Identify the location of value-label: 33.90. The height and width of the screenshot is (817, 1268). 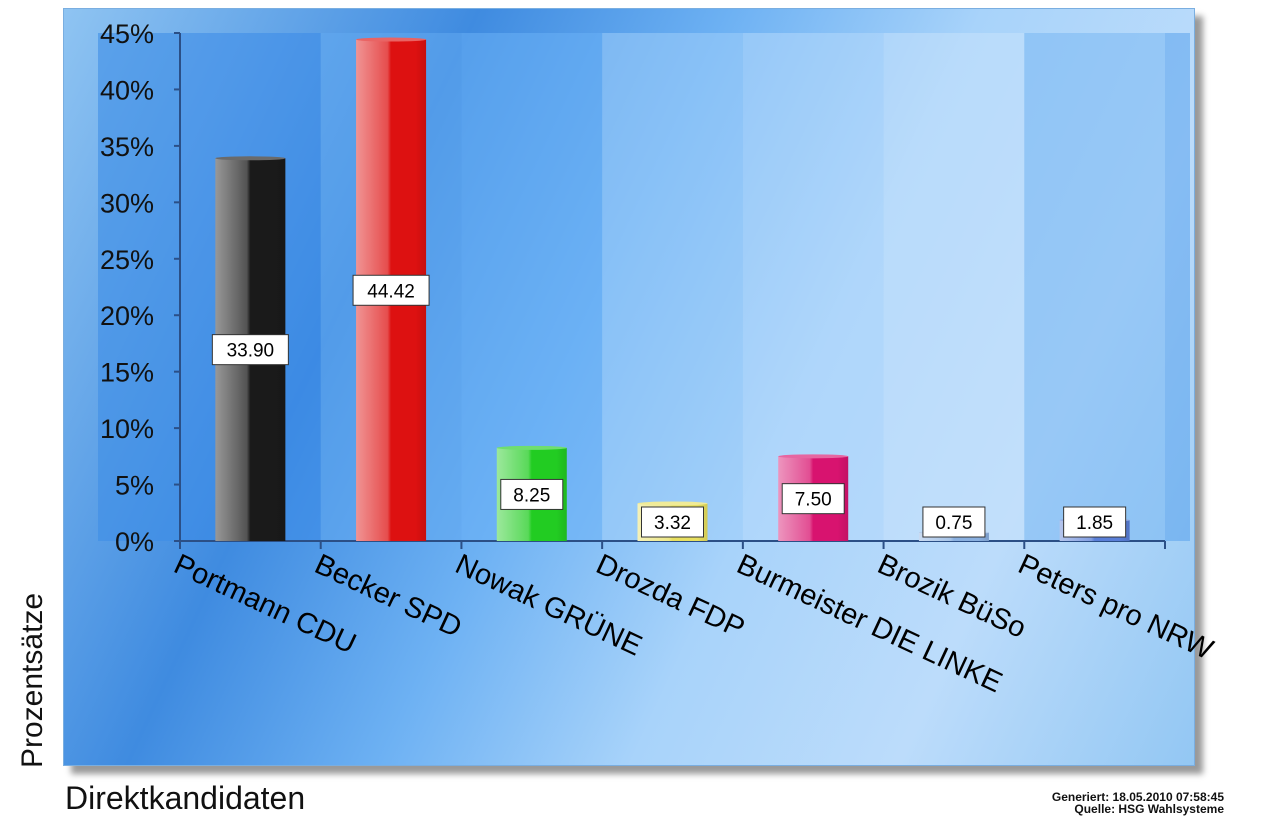
(251, 351).